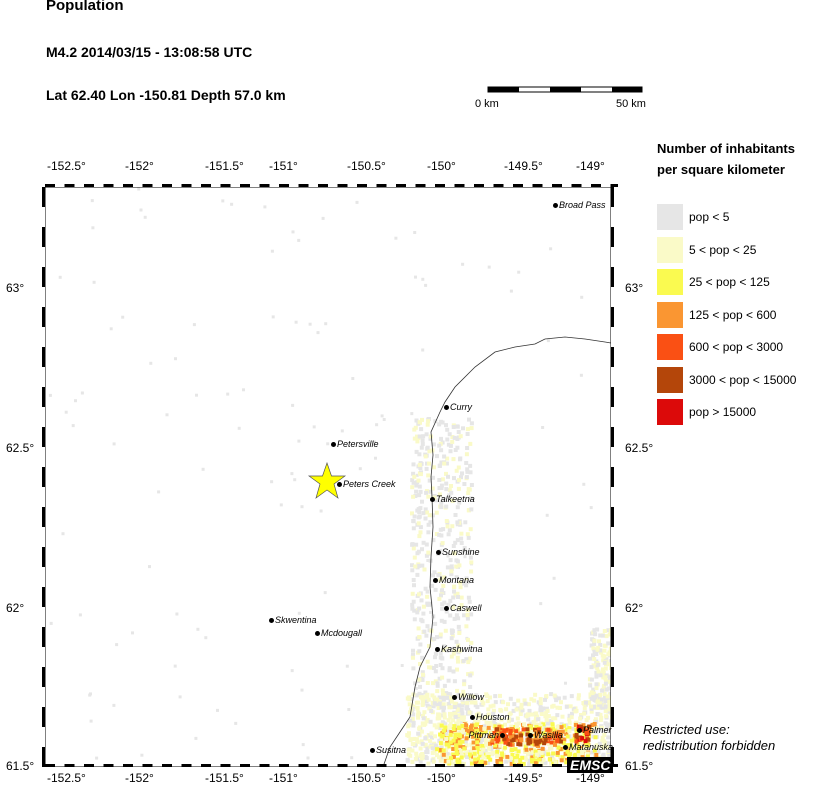  I want to click on city-label: Mcdougall, so click(338, 633).